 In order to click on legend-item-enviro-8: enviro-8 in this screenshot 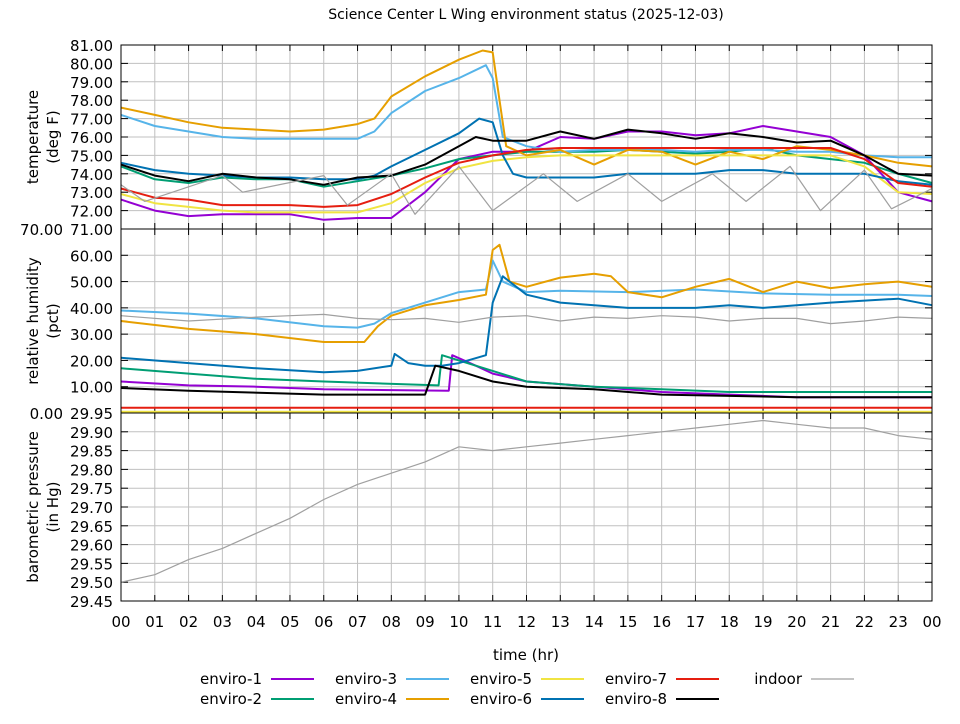, I will do `click(662, 699)`.